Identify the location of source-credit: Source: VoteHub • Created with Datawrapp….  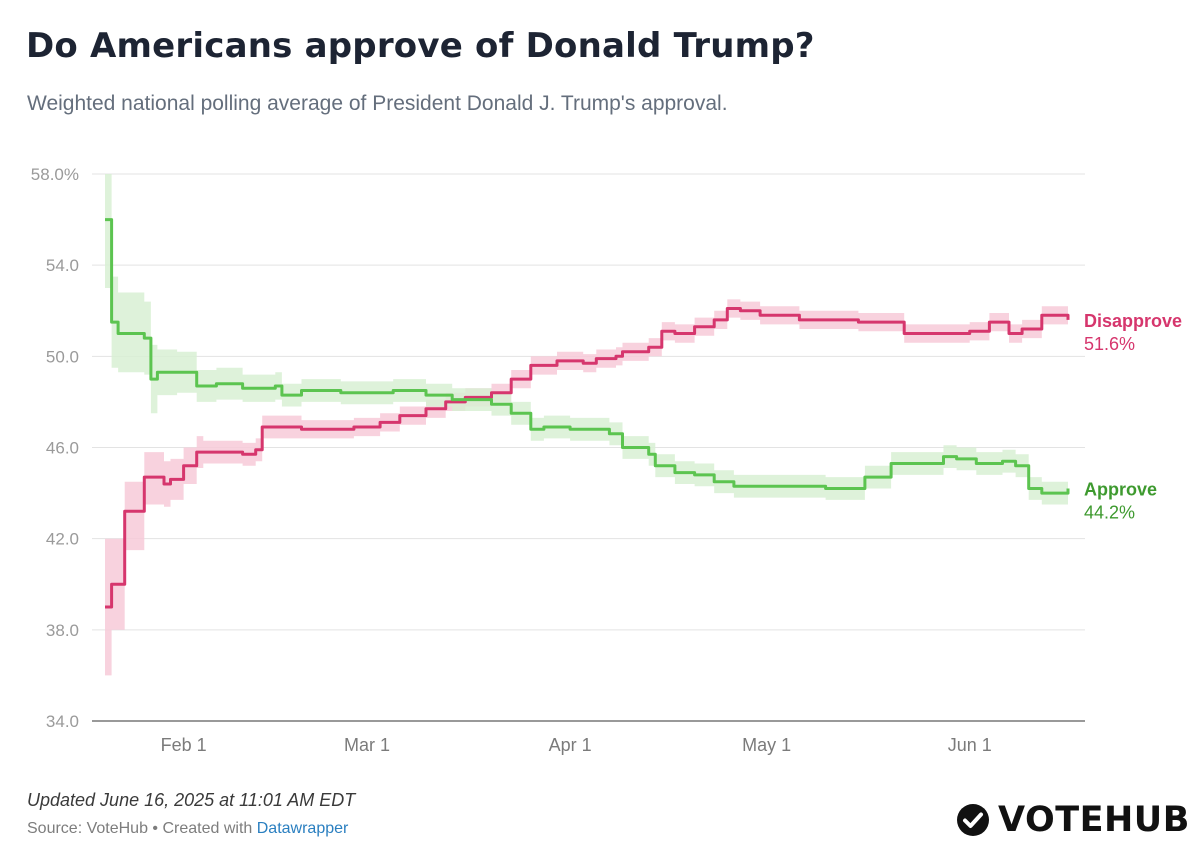
(187, 829).